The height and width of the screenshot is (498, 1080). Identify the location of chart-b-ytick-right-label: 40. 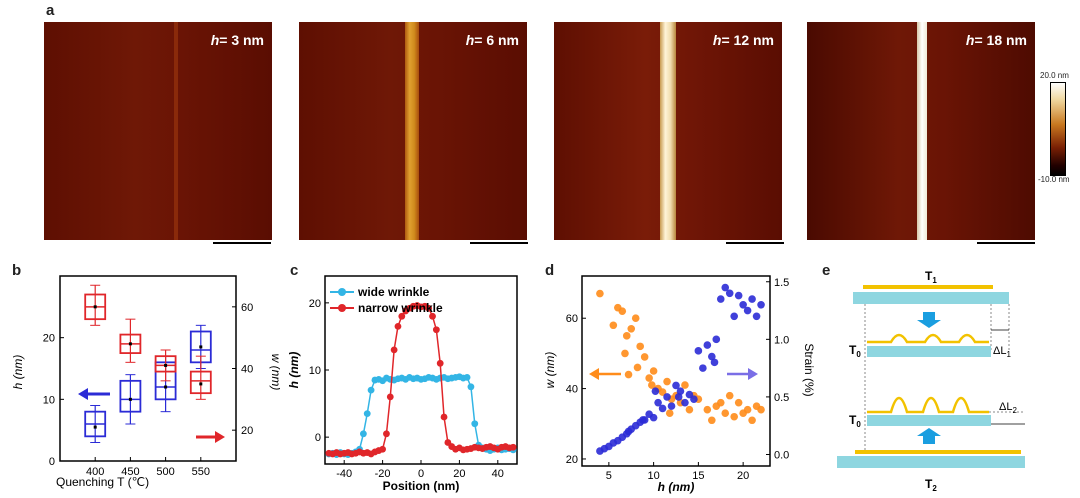
(247, 370).